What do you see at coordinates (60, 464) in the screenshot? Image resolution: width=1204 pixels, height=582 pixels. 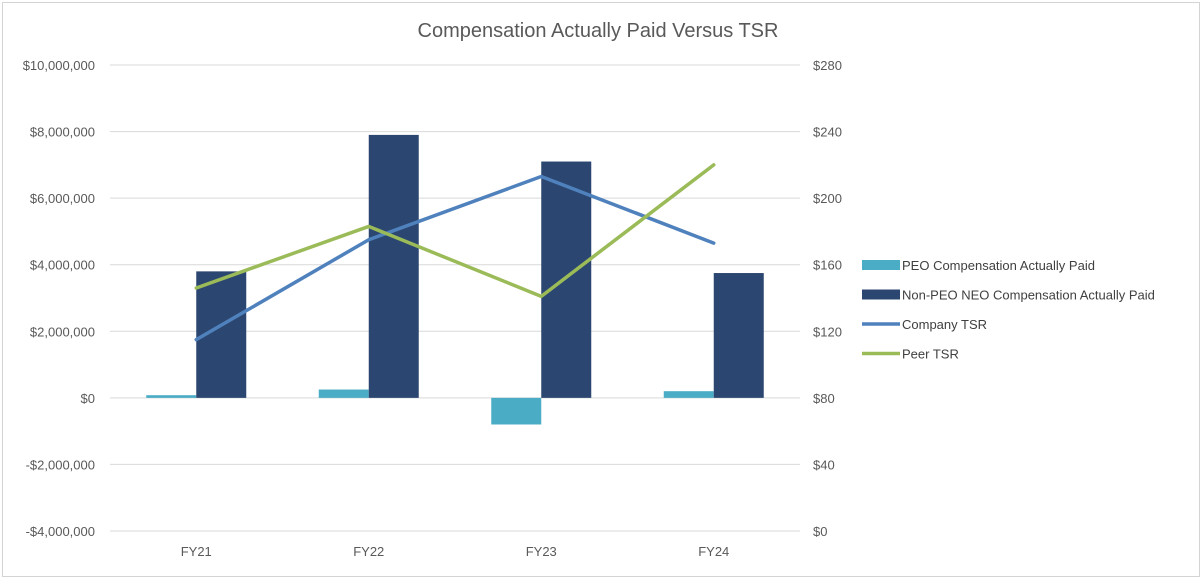 I see `left-tick-label: -$2,000,000` at bounding box center [60, 464].